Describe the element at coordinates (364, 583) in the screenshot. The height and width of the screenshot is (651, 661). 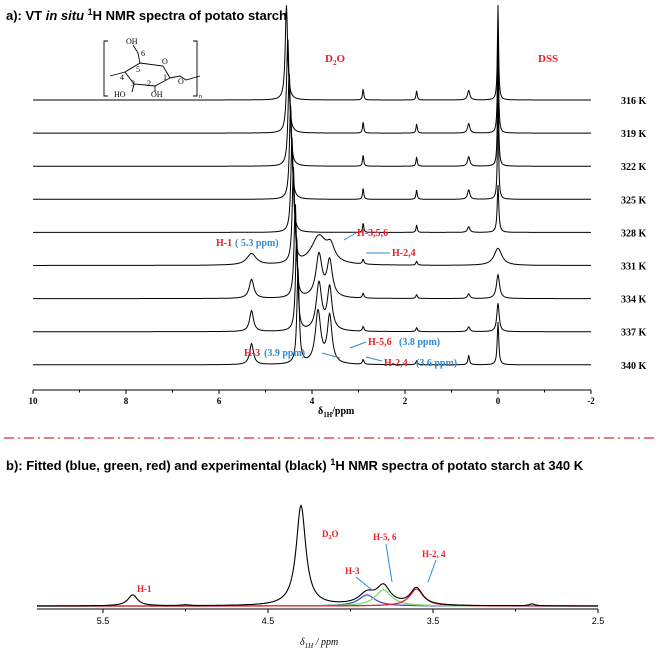
I see `arrow-b-h3` at that location.